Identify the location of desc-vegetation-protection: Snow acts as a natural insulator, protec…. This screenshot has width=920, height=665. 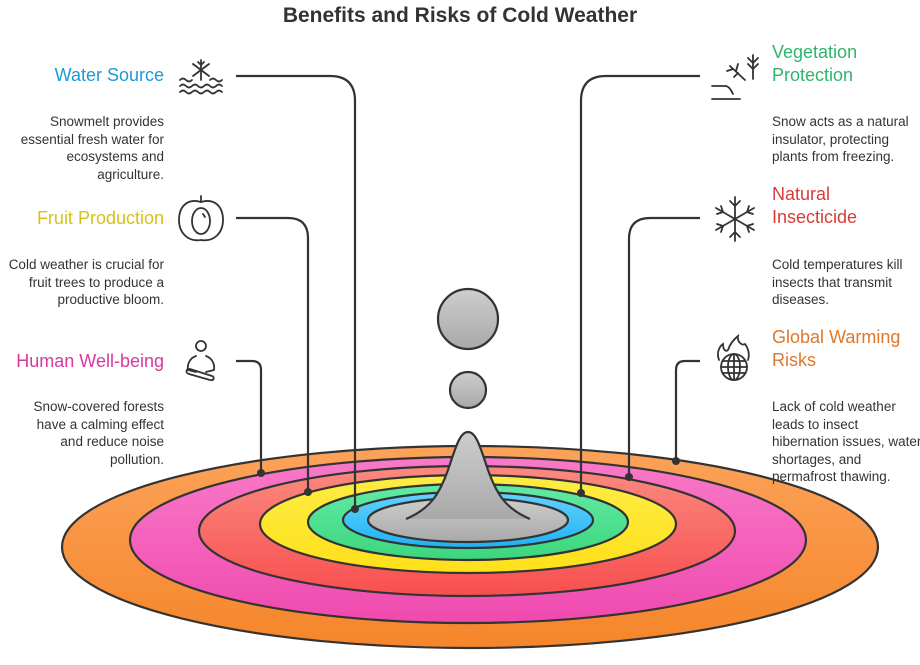
(840, 139).